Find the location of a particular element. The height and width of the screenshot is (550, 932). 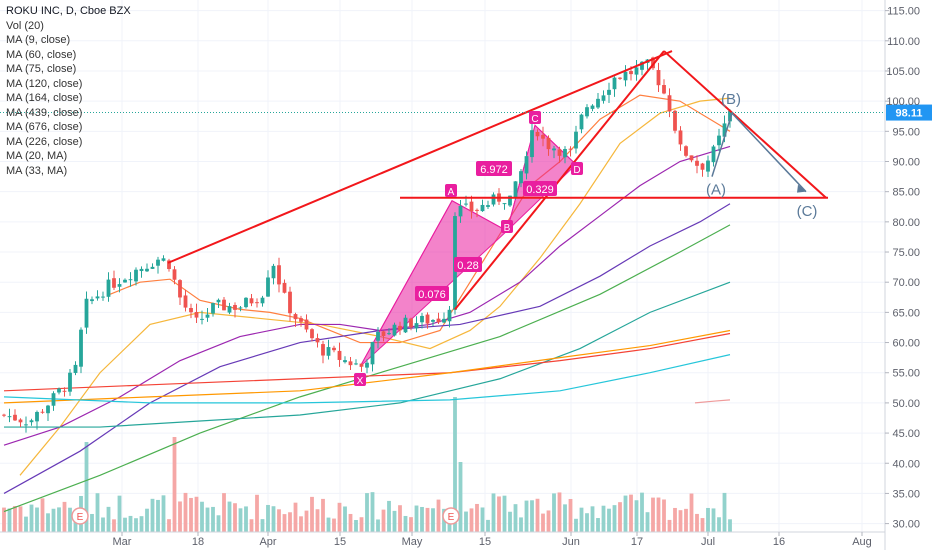

y-tick-label: 85.00 is located at coordinates (906, 193).